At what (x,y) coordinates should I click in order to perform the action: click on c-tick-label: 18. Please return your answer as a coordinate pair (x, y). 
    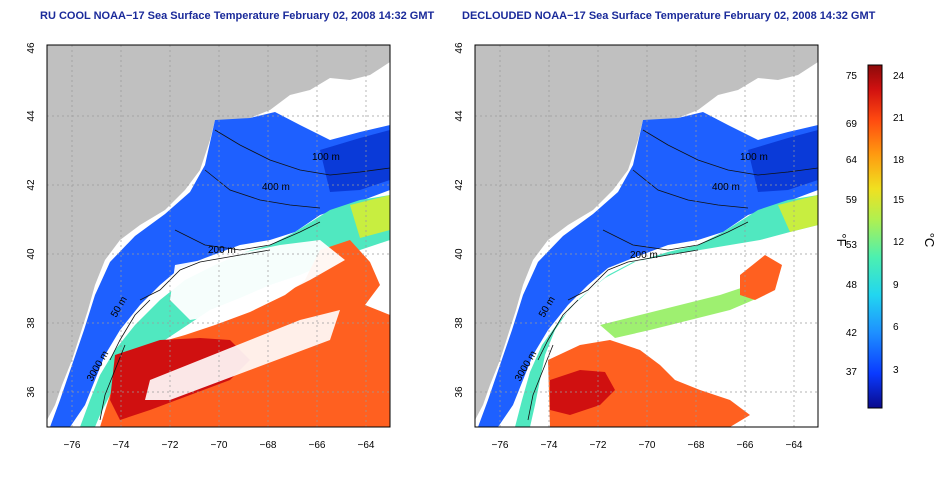
    Looking at the image, I should click on (899, 160).